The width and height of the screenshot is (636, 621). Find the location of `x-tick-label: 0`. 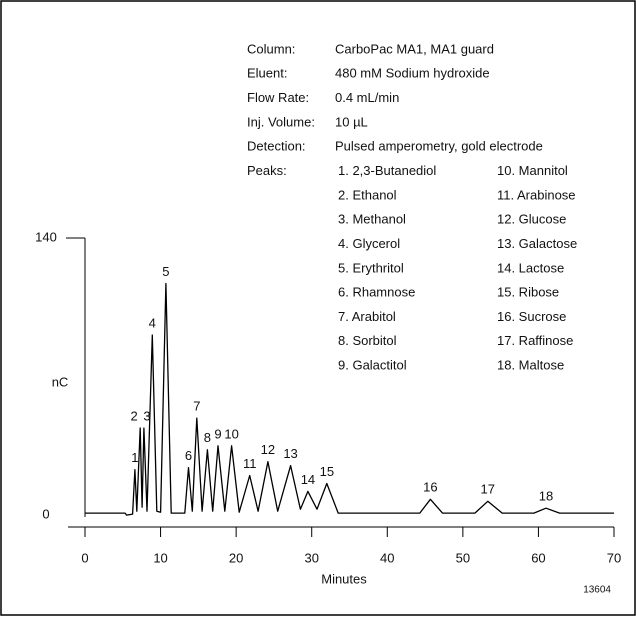

x-tick-label: 0 is located at coordinates (84, 557).